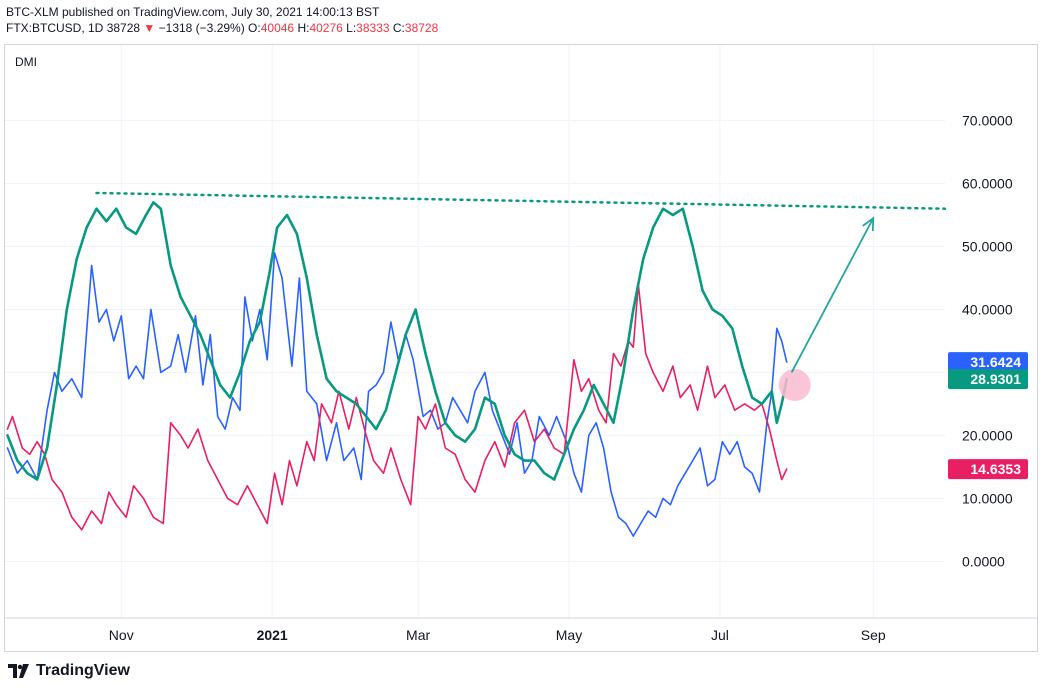  What do you see at coordinates (832, 295) in the screenshot?
I see `projection-arrow` at bounding box center [832, 295].